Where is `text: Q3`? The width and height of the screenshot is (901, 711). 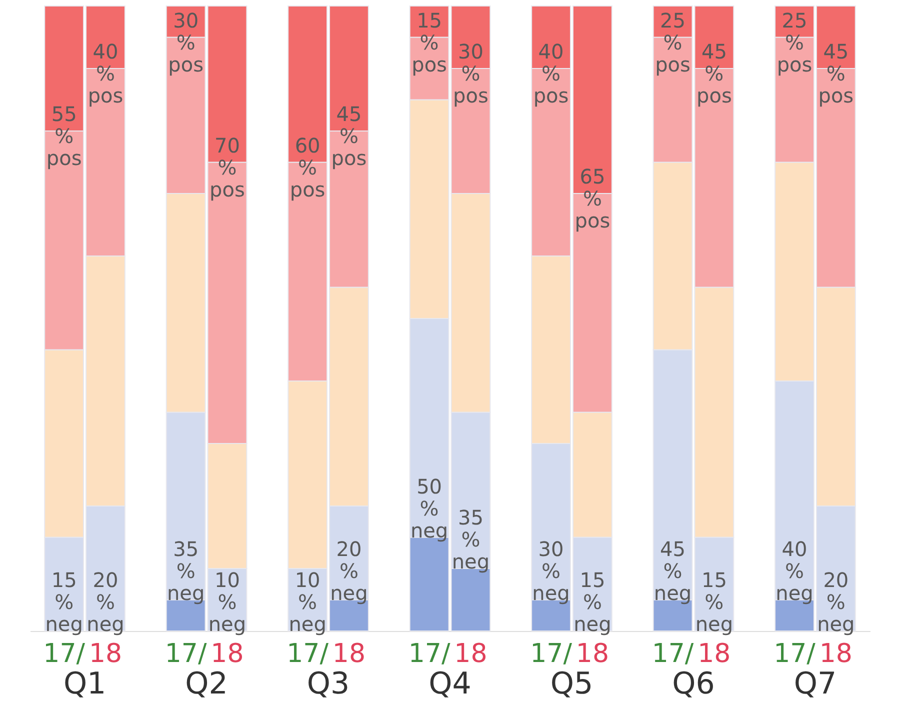 text: Q3 is located at coordinates (328, 684).